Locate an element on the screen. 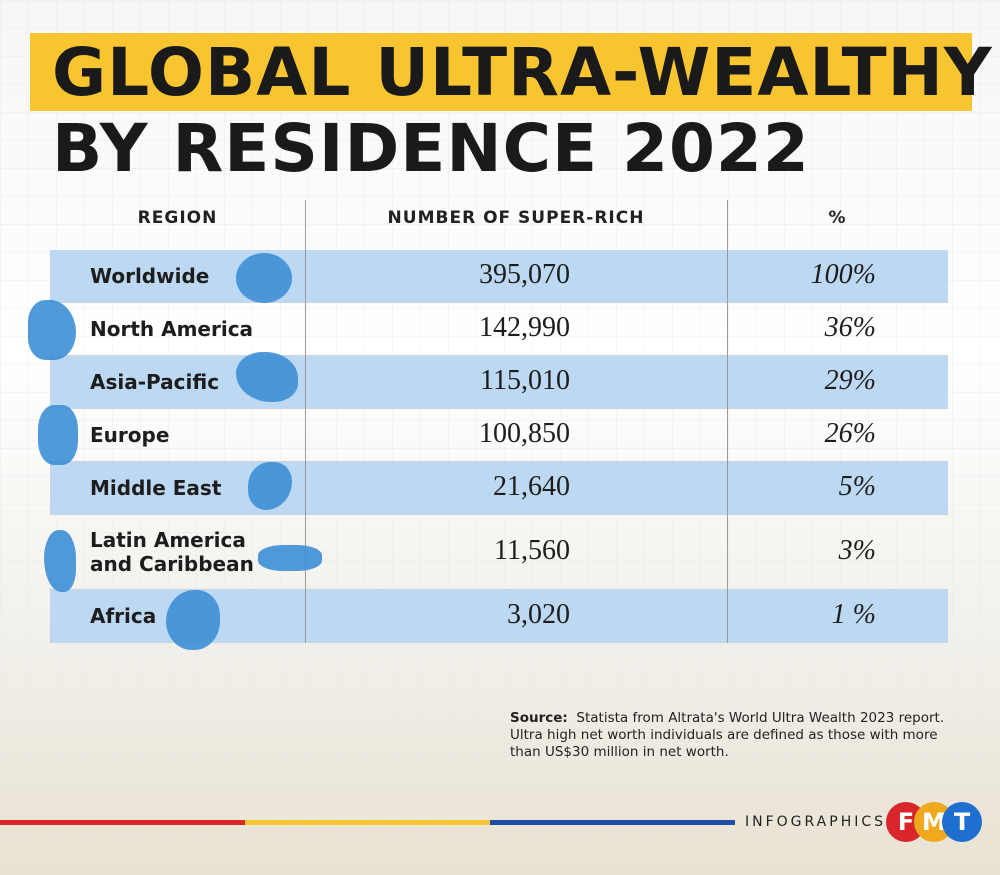 This screenshot has height=875, width=1000. region-cell: Middle East is located at coordinates (156, 488).